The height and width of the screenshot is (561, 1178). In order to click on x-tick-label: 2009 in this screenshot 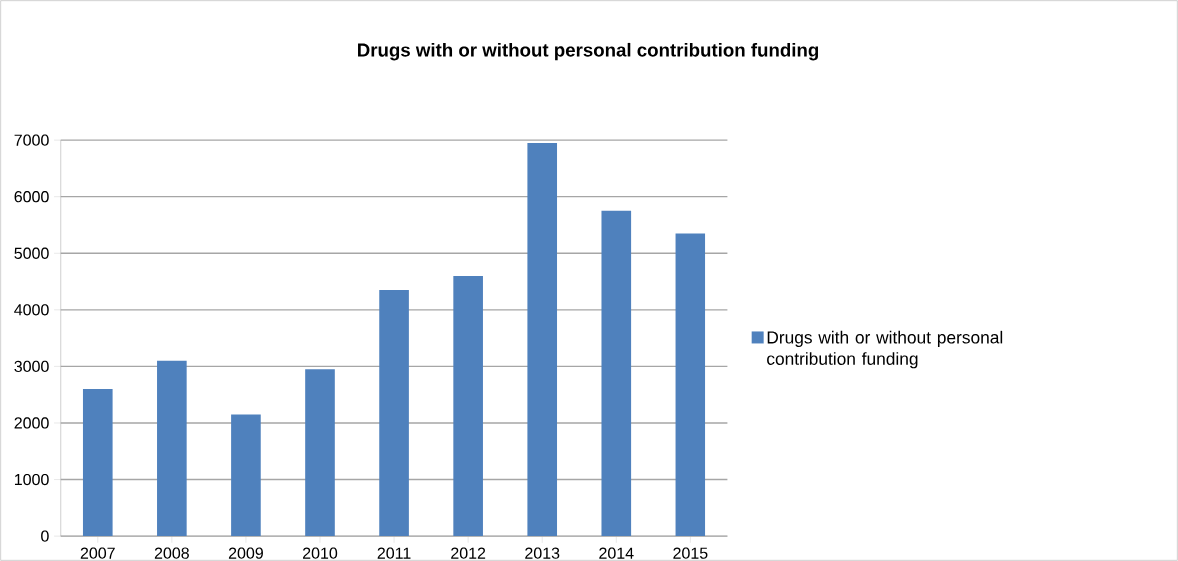, I will do `click(245, 553)`.